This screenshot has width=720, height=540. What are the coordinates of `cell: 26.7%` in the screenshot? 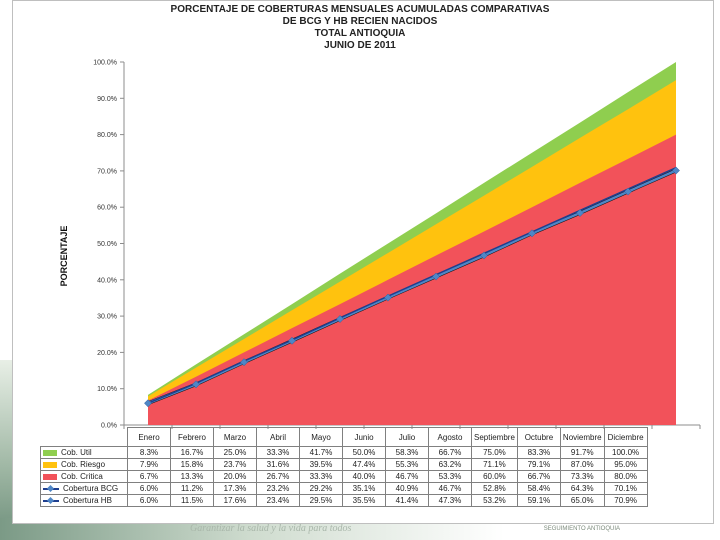 It's located at (278, 476).